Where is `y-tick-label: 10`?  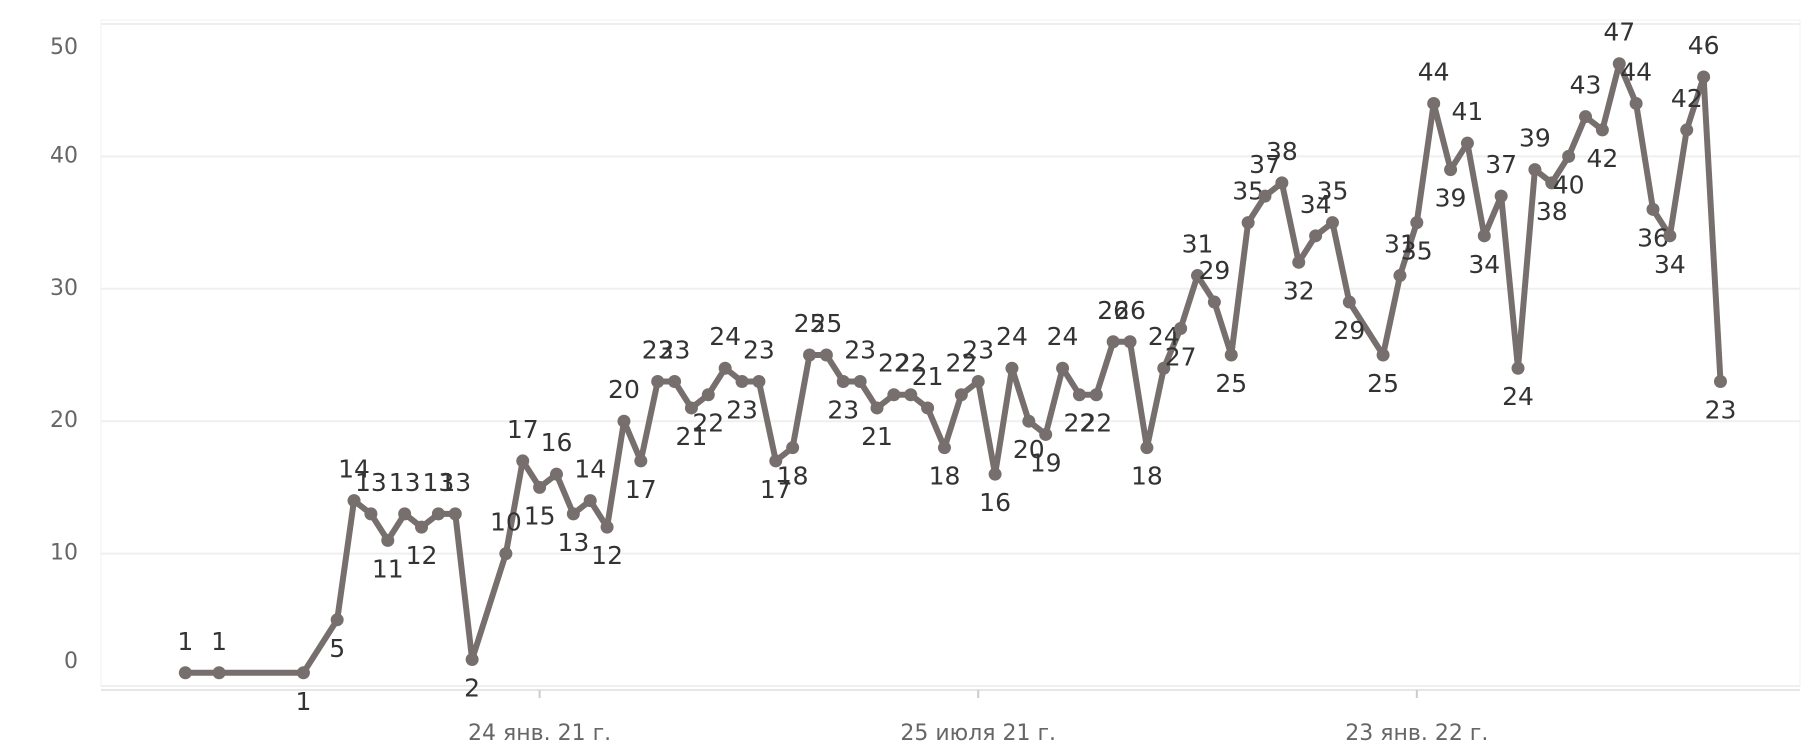 y-tick-label: 10 is located at coordinates (64, 553).